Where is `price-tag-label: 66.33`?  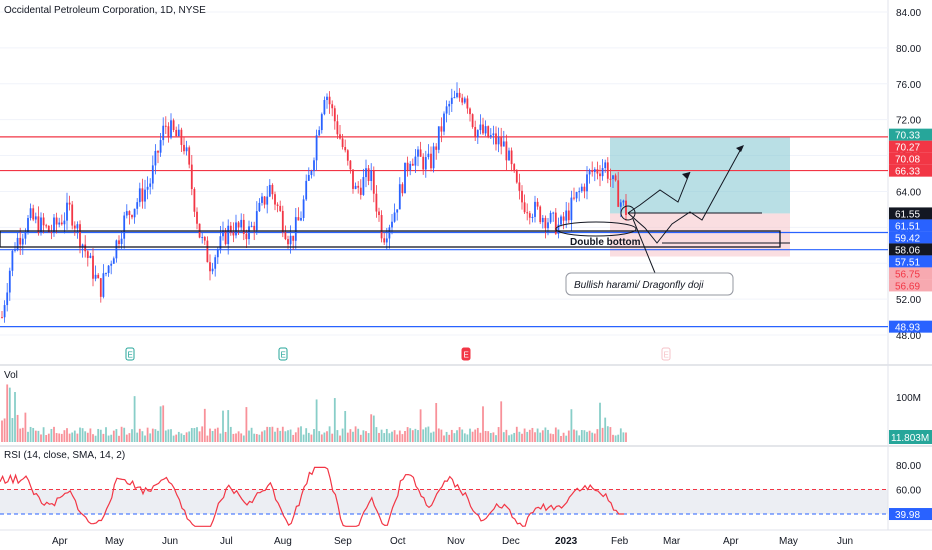
price-tag-label: 66.33 is located at coordinates (907, 172).